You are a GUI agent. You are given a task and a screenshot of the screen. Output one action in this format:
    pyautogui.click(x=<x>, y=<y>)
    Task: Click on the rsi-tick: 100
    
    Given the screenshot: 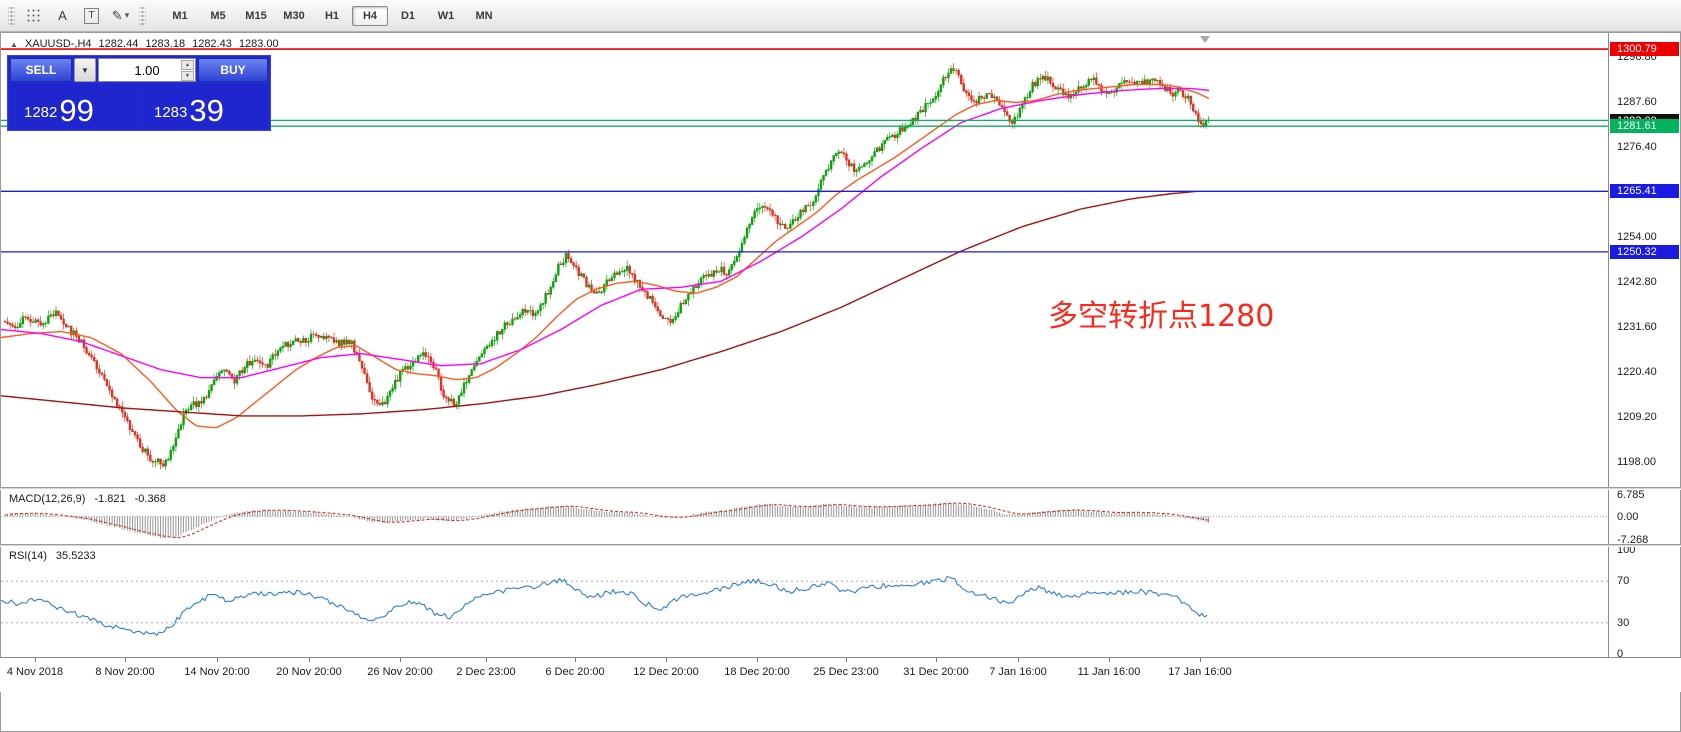 What is the action you would take?
    pyautogui.click(x=1626, y=550)
    